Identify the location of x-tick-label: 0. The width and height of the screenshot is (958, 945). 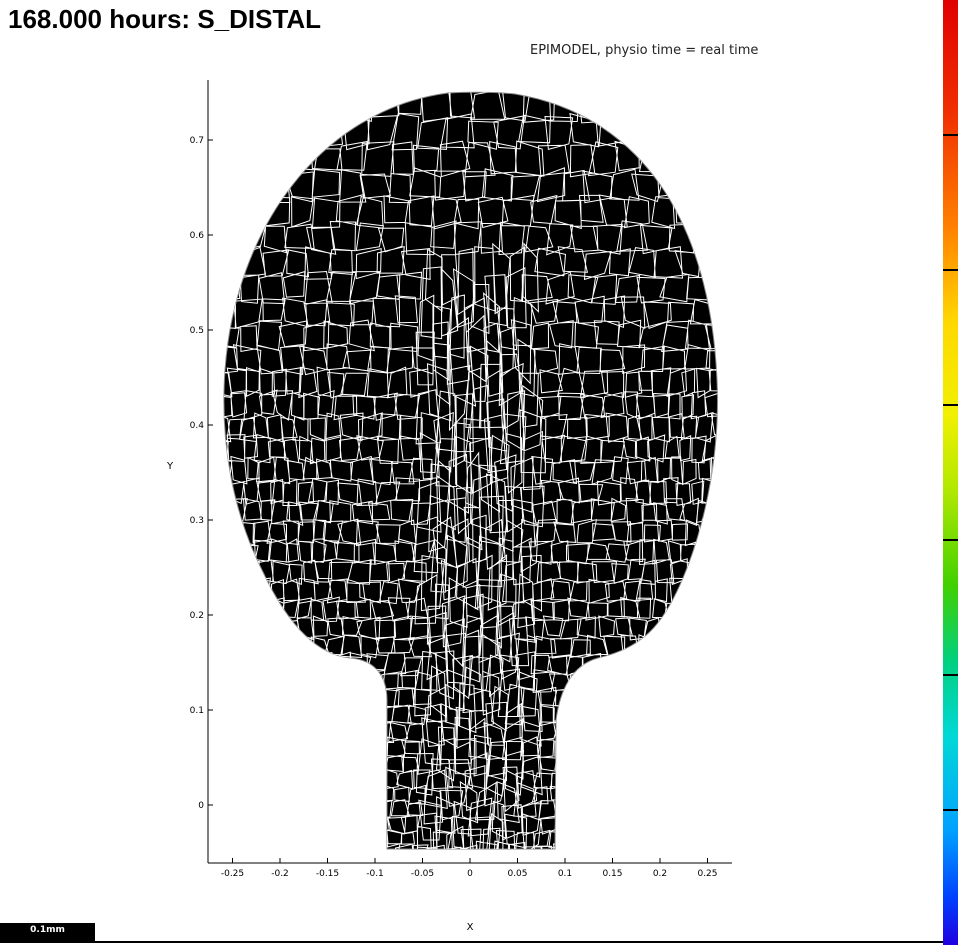
(470, 874).